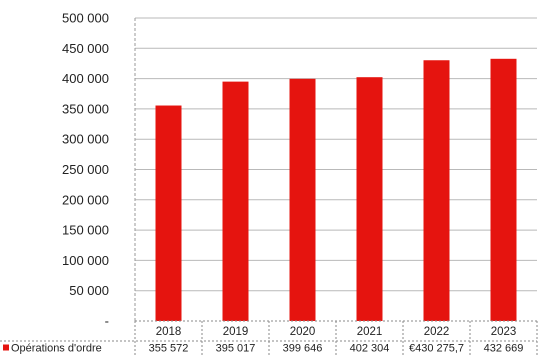  Describe the element at coordinates (85, 139) in the screenshot. I see `y-tick-label: 300 000` at that location.